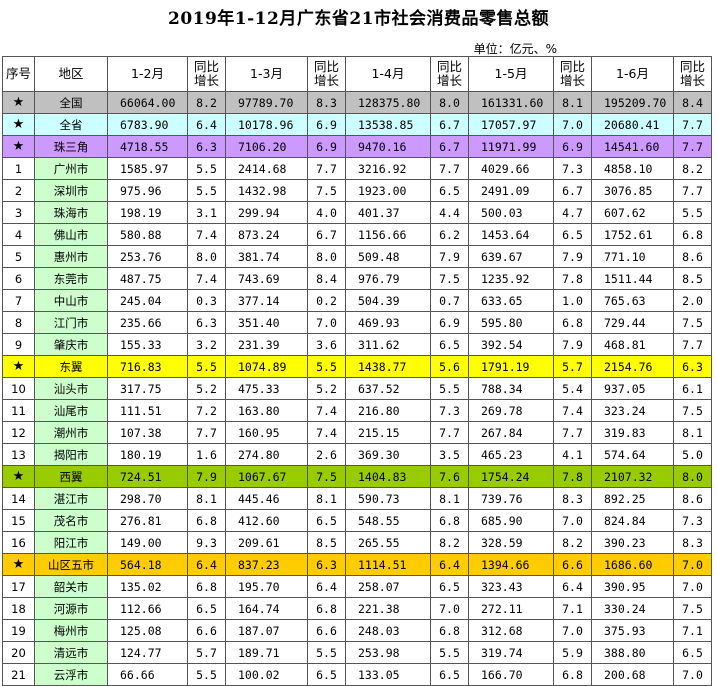  What do you see at coordinates (18, 674) in the screenshot?
I see `row-index: 21` at bounding box center [18, 674].